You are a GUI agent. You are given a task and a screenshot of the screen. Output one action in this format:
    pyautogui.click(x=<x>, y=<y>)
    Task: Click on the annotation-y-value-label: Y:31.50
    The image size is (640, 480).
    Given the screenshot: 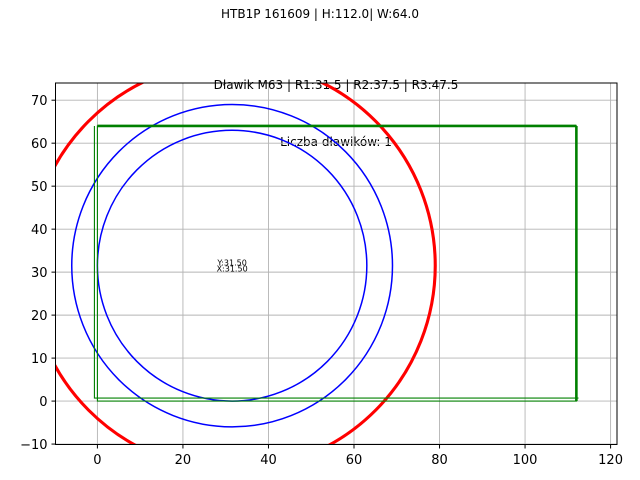 What is the action you would take?
    pyautogui.click(x=231, y=262)
    